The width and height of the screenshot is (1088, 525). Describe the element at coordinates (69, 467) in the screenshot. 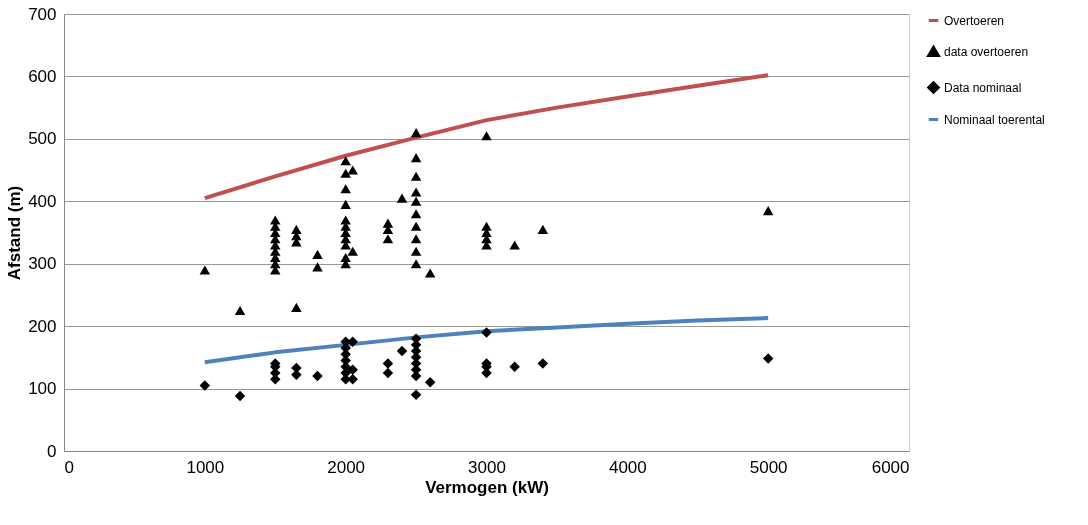

I see `x-tick-label: 0` at that location.